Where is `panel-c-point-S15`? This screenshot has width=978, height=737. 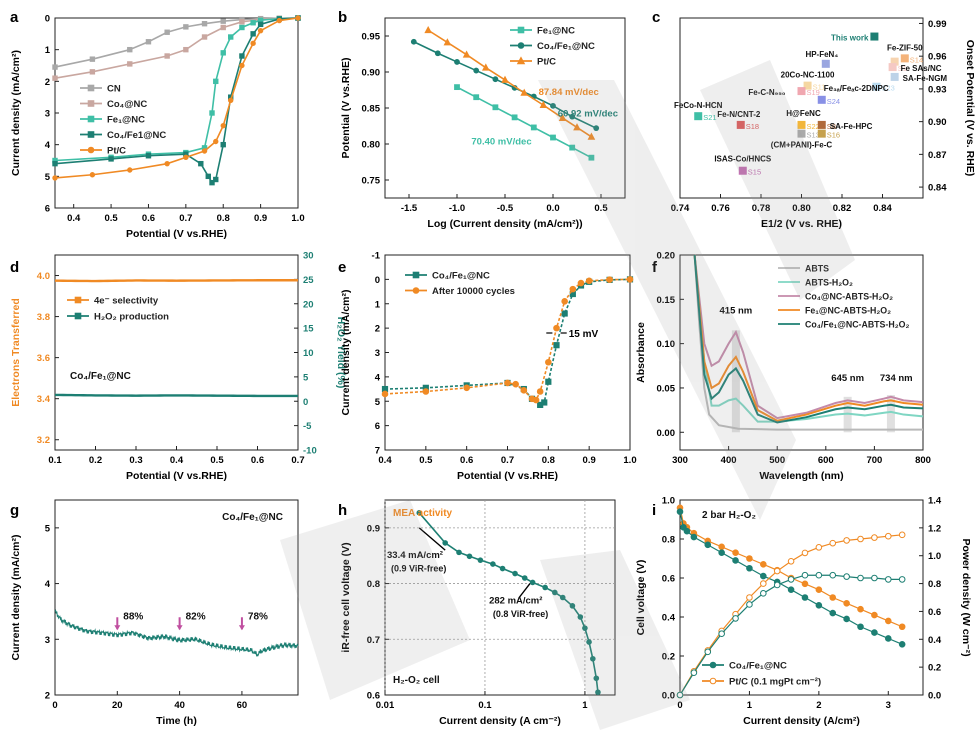 panel-c-point-S15 is located at coordinates (742, 170).